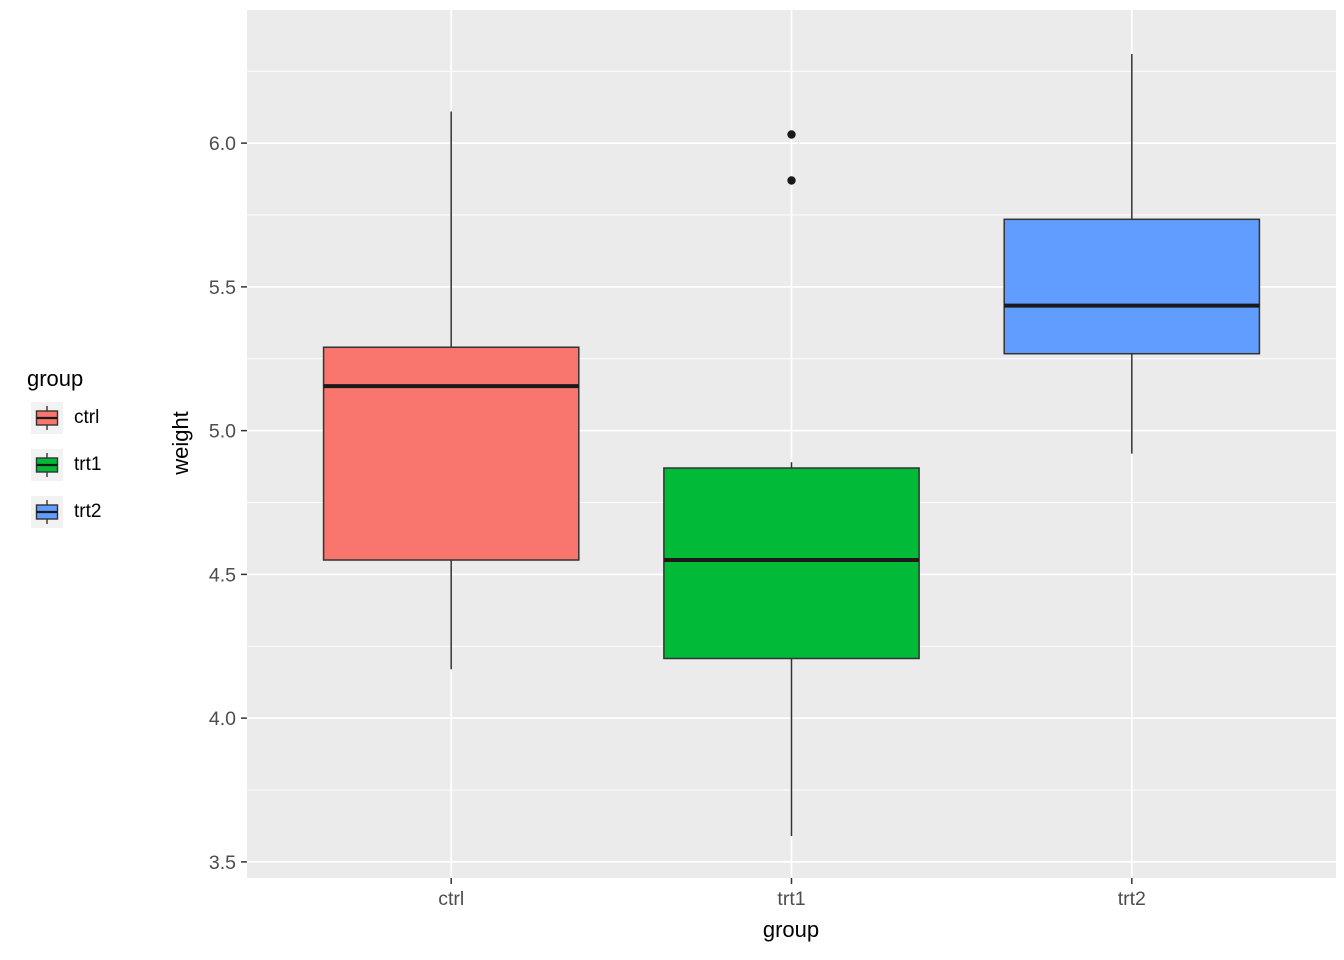  What do you see at coordinates (1132, 899) in the screenshot?
I see `x-tick-label: trt2` at bounding box center [1132, 899].